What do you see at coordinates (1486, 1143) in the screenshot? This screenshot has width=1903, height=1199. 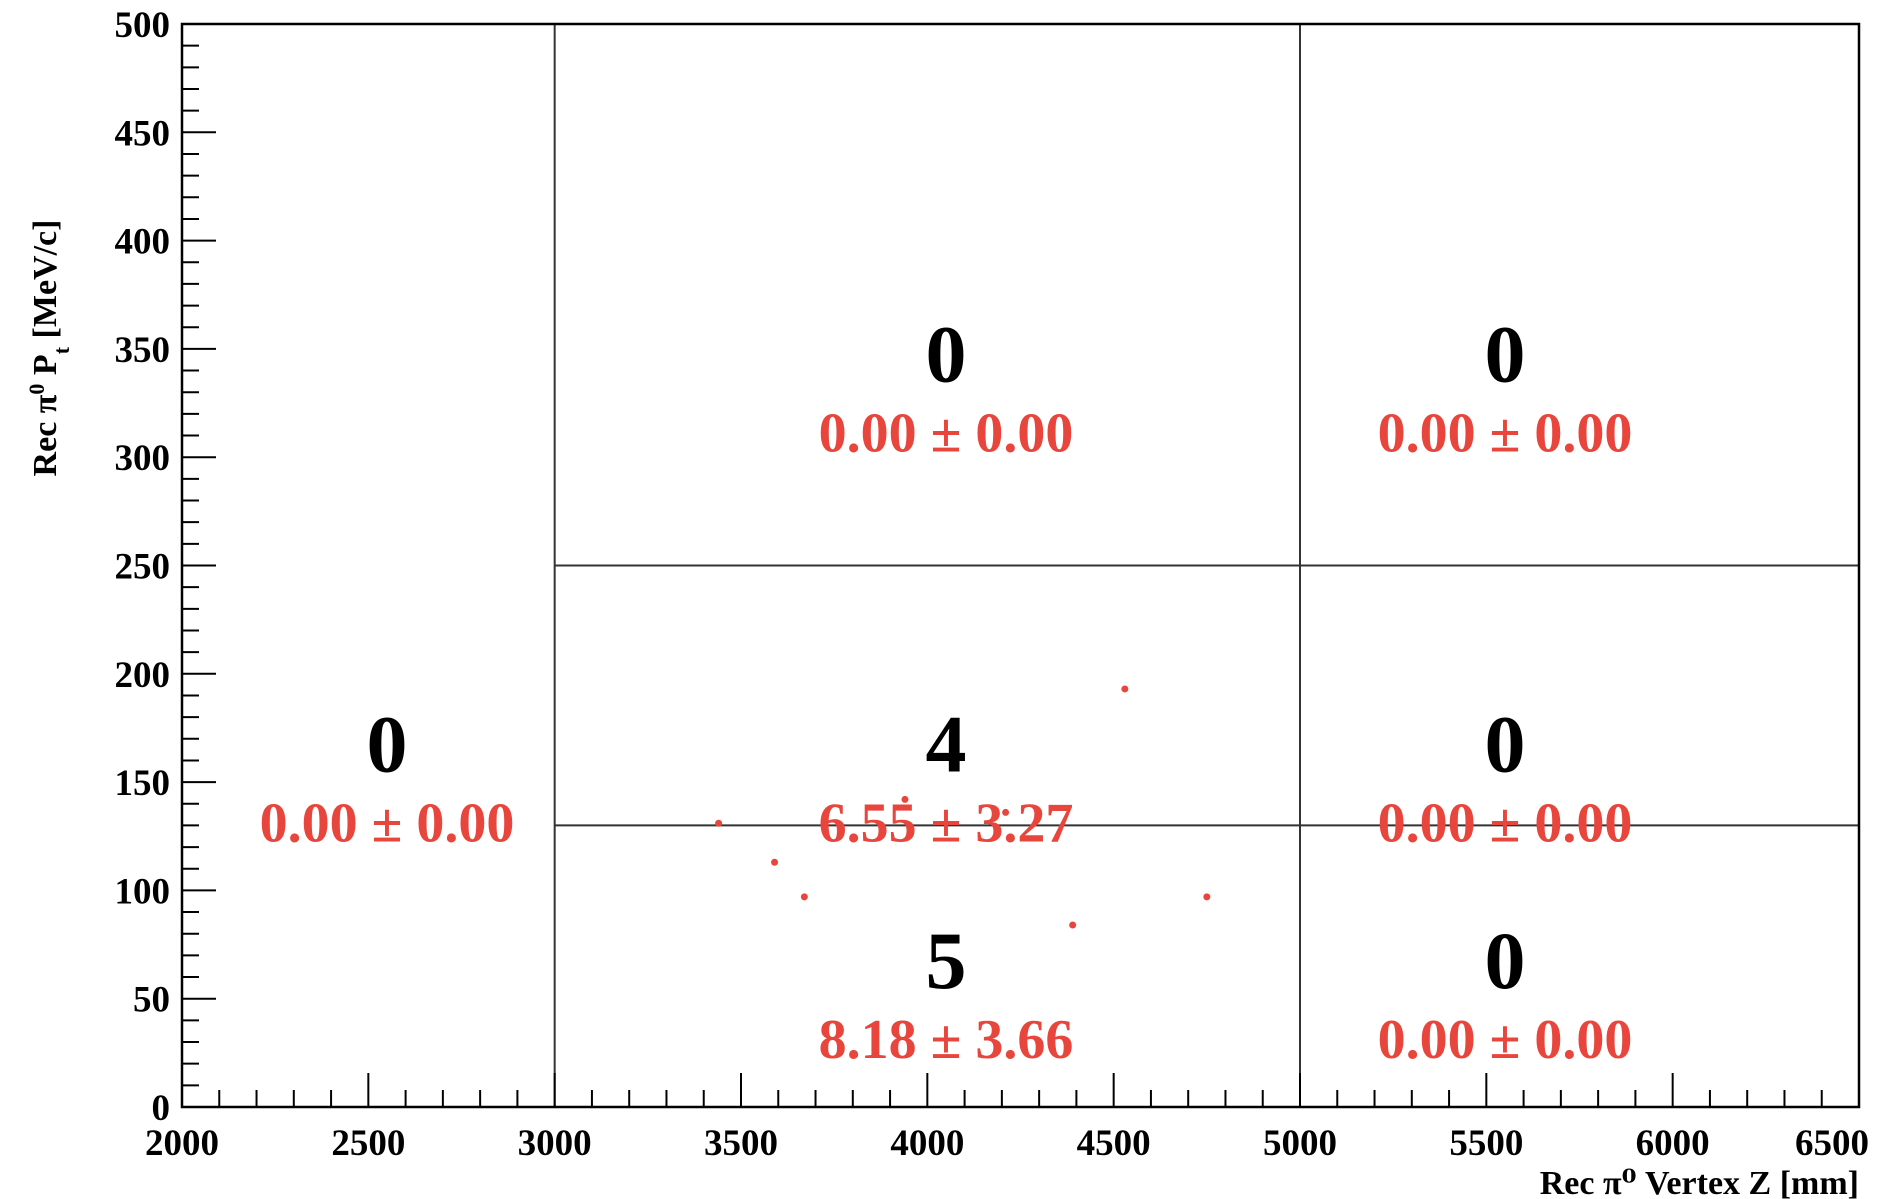 I see `x-tick-label-5500: 5500` at bounding box center [1486, 1143].